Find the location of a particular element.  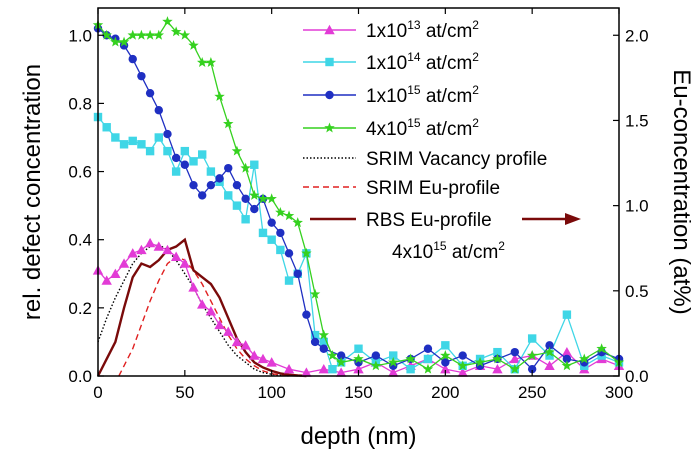

y-tick-label: 1.0 is located at coordinates (80, 35).